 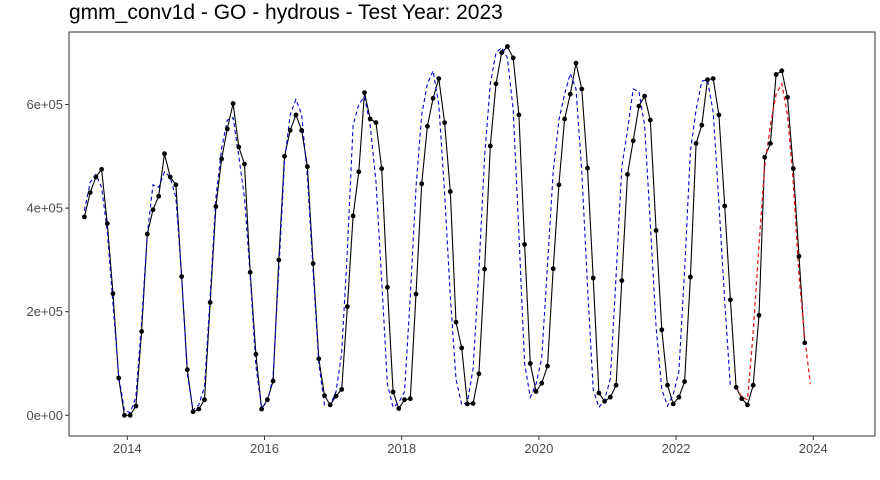 What do you see at coordinates (813, 448) in the screenshot?
I see `x-tick-label: 2024` at bounding box center [813, 448].